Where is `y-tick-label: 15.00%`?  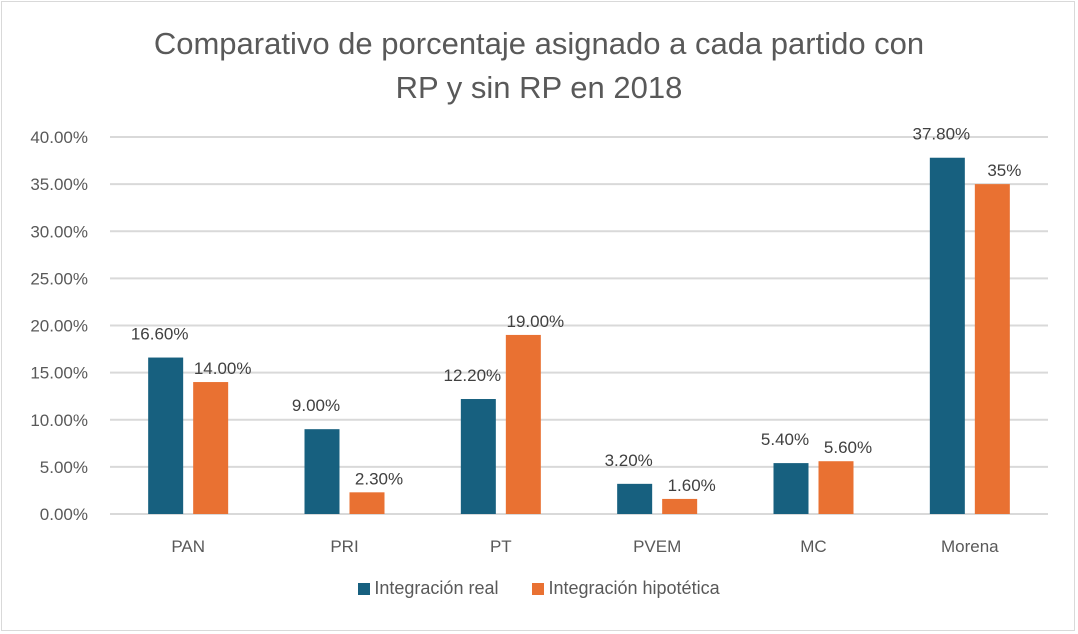
y-tick-label: 15.00% is located at coordinates (59, 373).